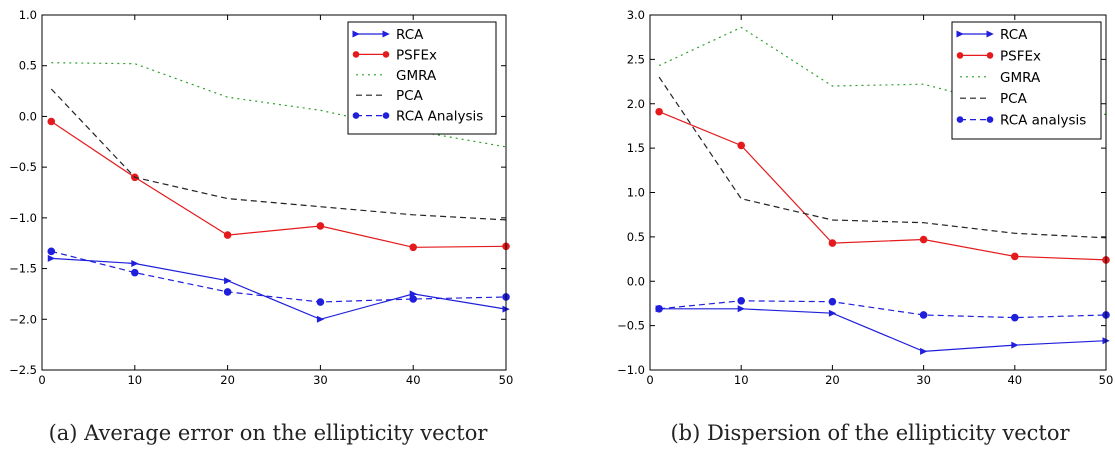  I want to click on legend: RCA PSFEx GMRA PCA RCA Analysis, so click(422, 78).